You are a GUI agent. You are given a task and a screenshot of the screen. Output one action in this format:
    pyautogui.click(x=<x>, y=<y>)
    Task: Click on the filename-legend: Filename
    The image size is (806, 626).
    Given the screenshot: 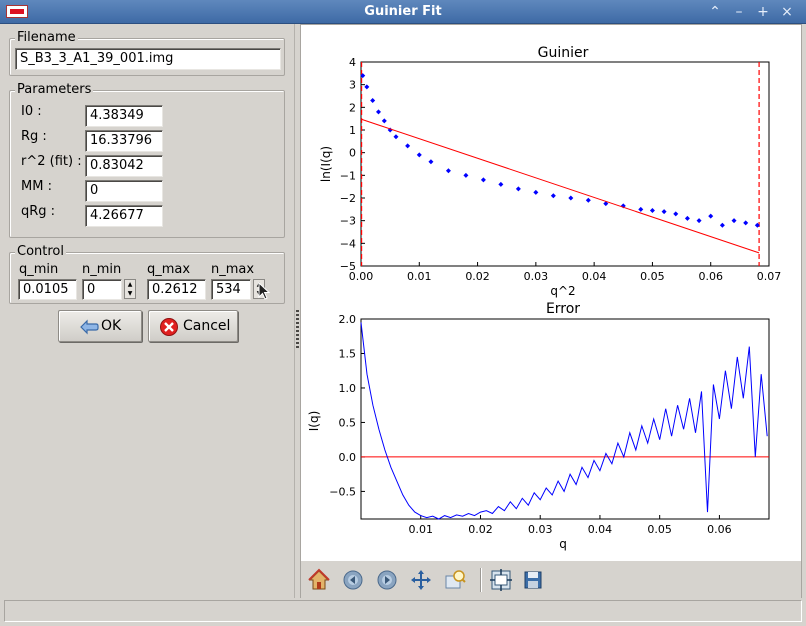 What is the action you would take?
    pyautogui.click(x=46, y=37)
    